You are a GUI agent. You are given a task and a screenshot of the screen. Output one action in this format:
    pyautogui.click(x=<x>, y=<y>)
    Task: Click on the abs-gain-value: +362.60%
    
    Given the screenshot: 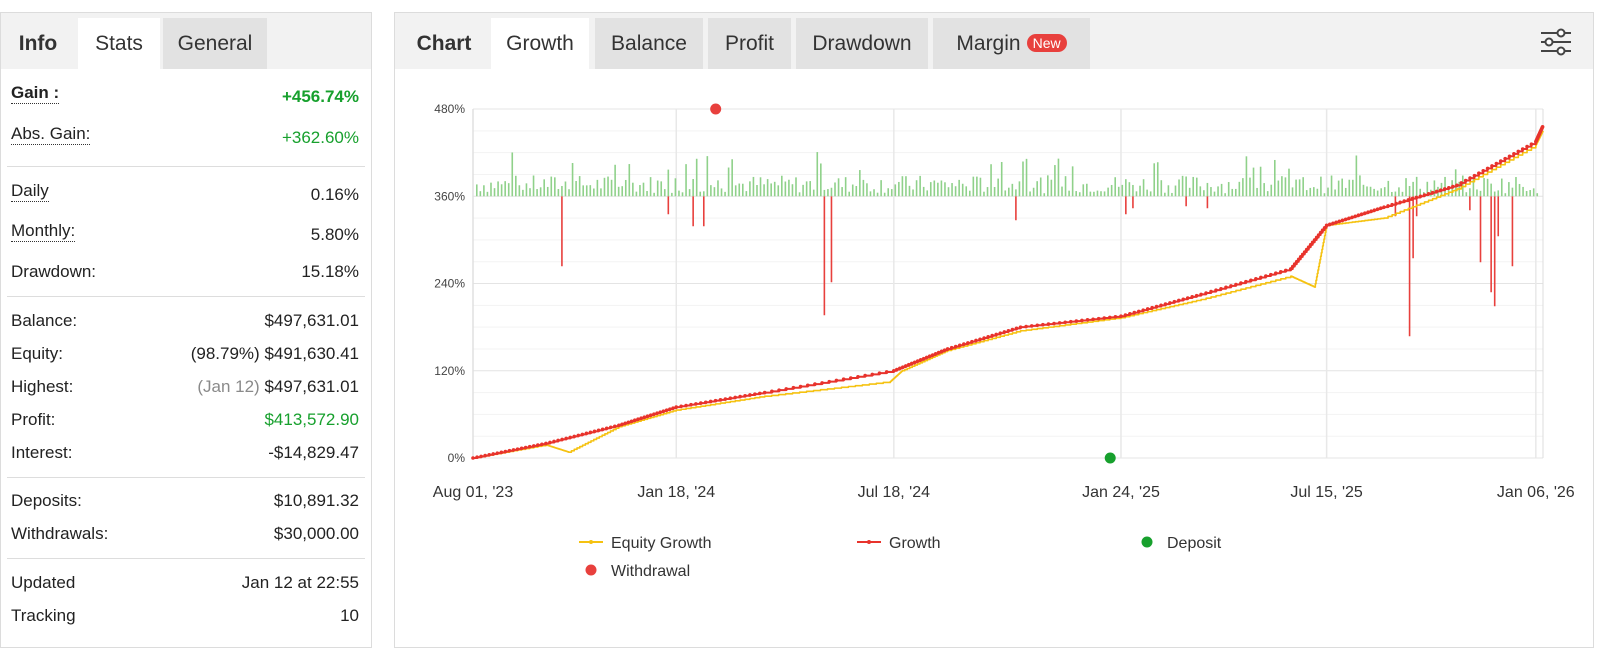 What is the action you would take?
    pyautogui.click(x=320, y=137)
    